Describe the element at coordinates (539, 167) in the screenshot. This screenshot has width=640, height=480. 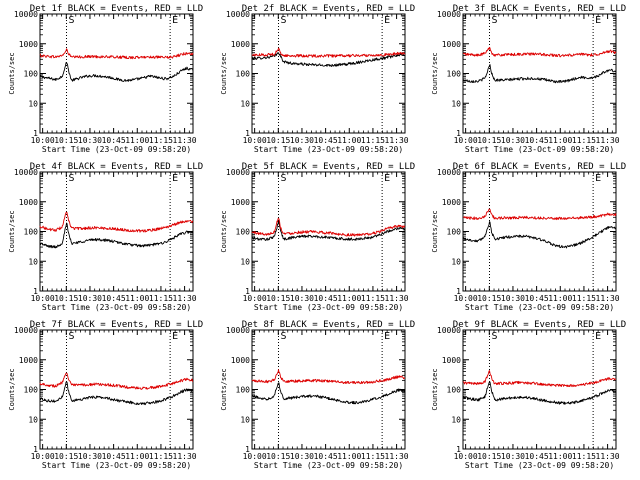
I see `chart-title: Det 6f BLACK = Events, RED = LLD` at that location.